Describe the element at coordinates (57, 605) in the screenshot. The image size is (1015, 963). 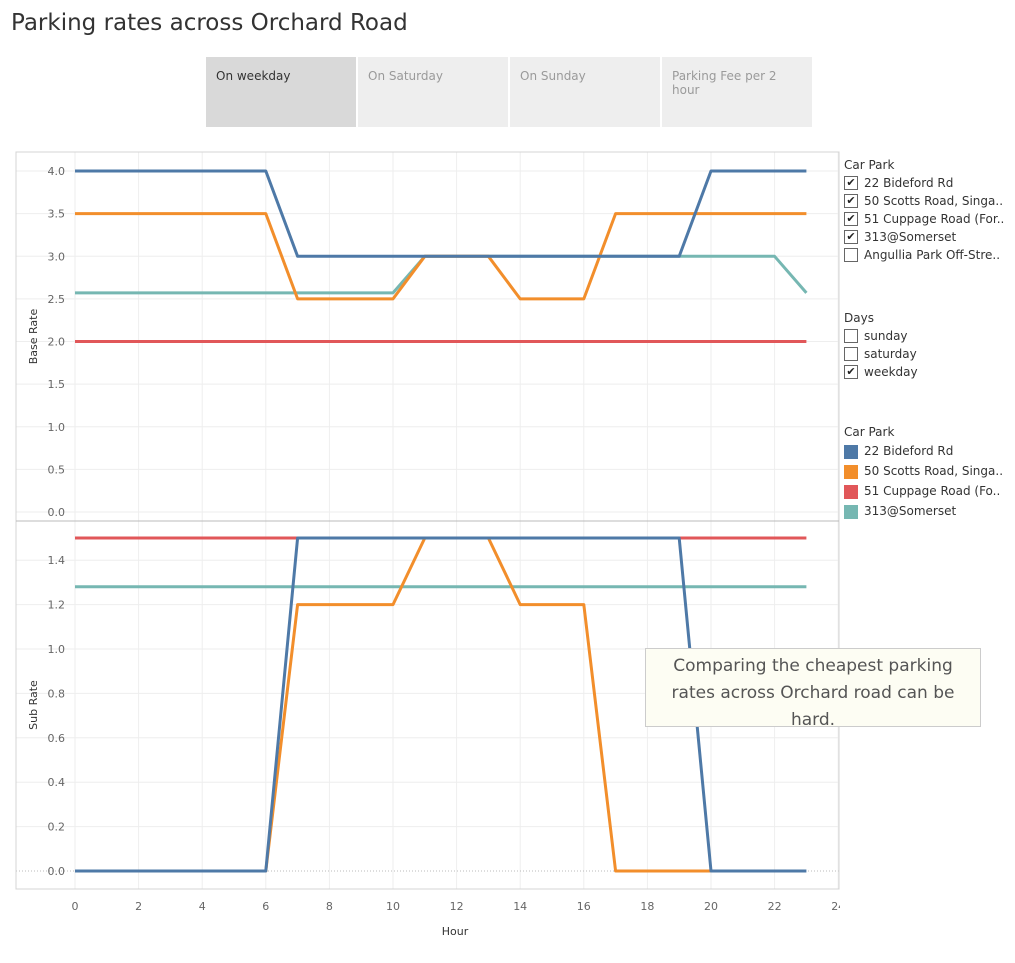
I see `y-tick-label: 1.2` at that location.